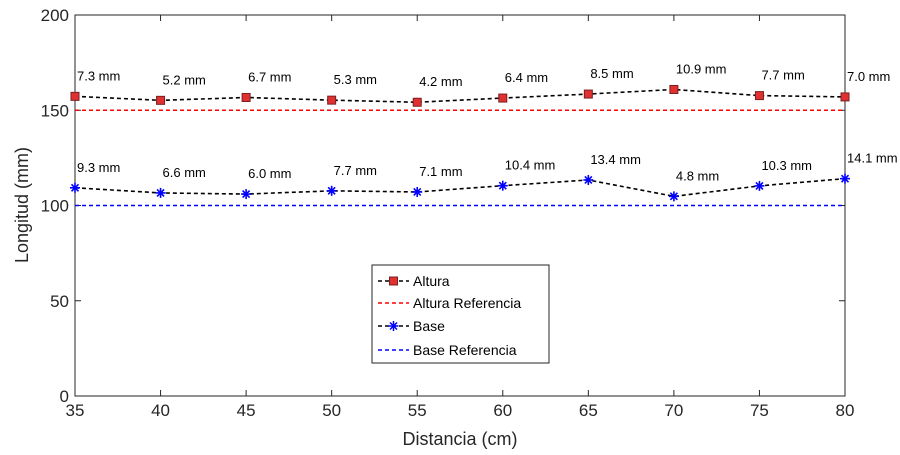 The height and width of the screenshot is (455, 900). I want to click on legend-label-base: Base, so click(429, 326).